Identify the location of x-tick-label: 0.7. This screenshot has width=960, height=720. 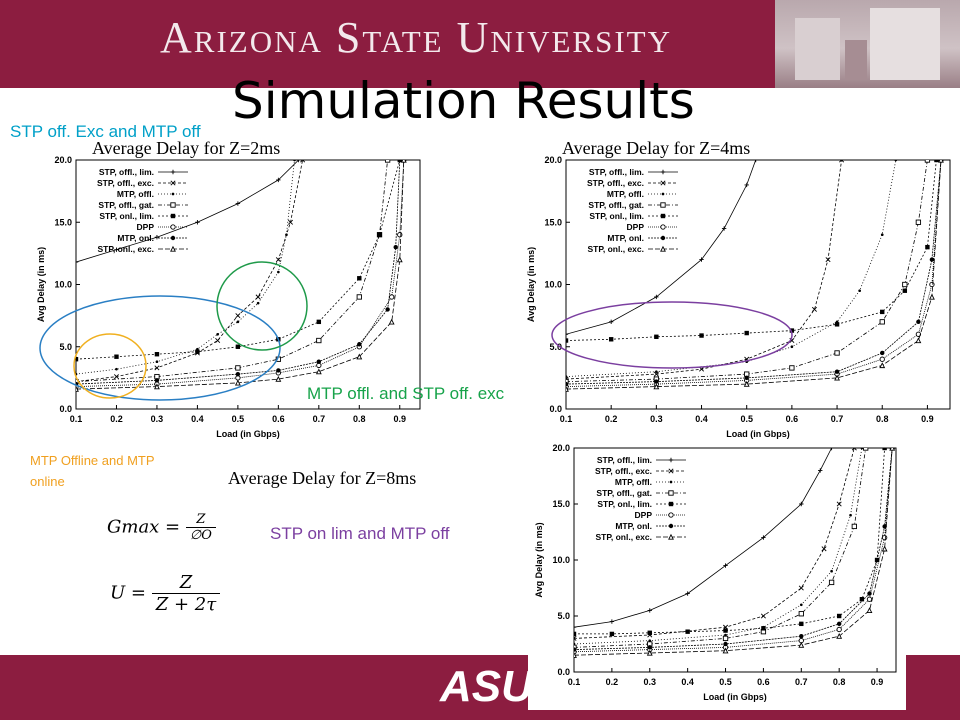
(319, 419).